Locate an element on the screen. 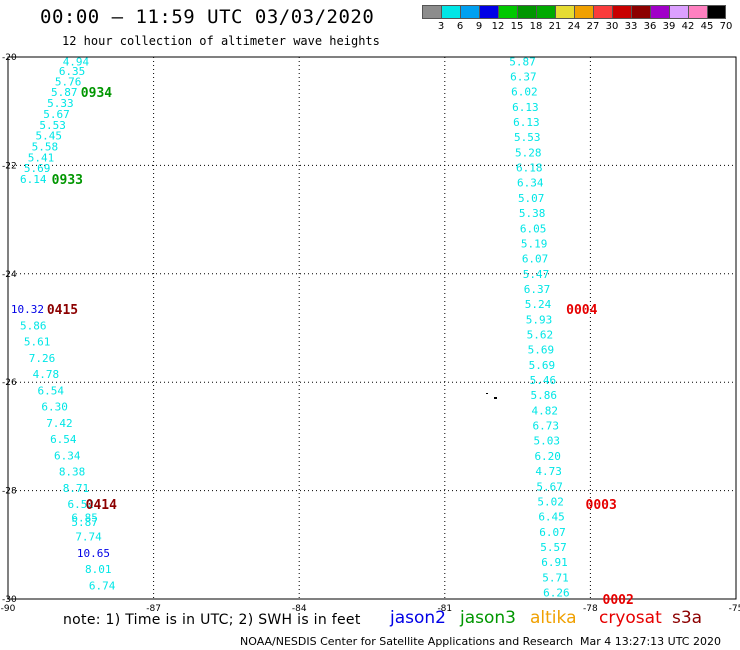  y-tick-label: -30 is located at coordinates (9, 600).